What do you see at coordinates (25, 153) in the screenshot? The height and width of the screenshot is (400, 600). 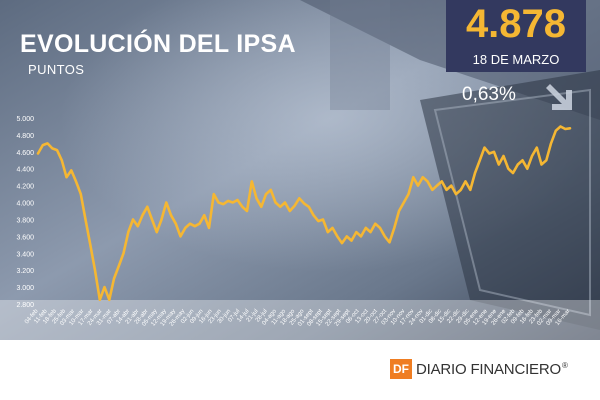 I see `y-tick-label: 4.600` at bounding box center [25, 153].